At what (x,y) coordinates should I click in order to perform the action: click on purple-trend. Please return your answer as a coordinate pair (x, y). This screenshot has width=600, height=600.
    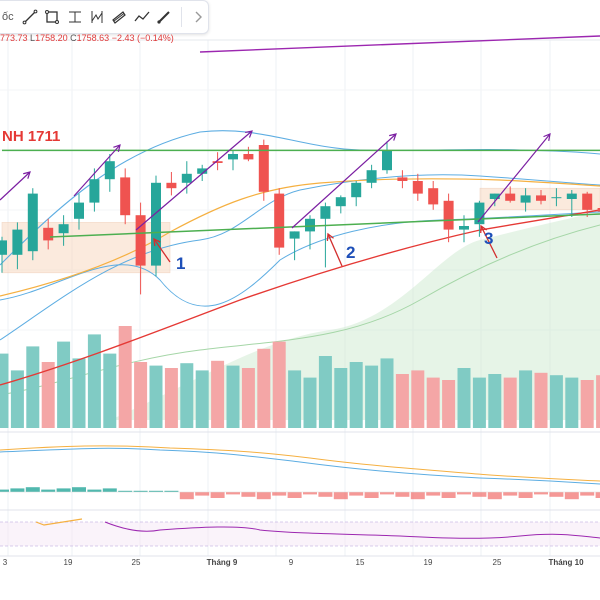
    Looking at the image, I should click on (399, 44).